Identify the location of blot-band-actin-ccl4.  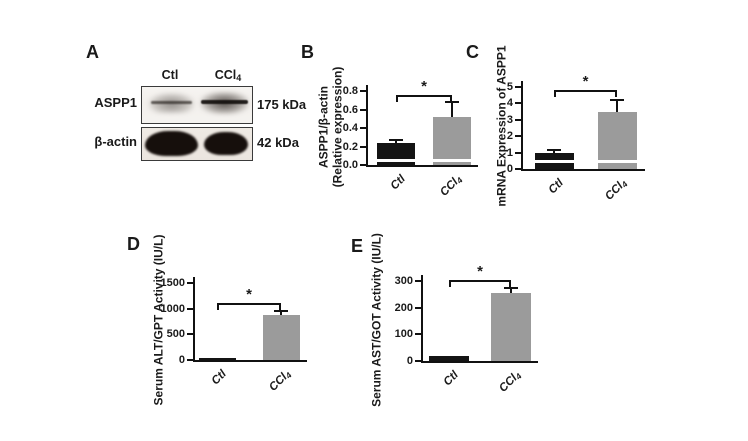
(226, 143).